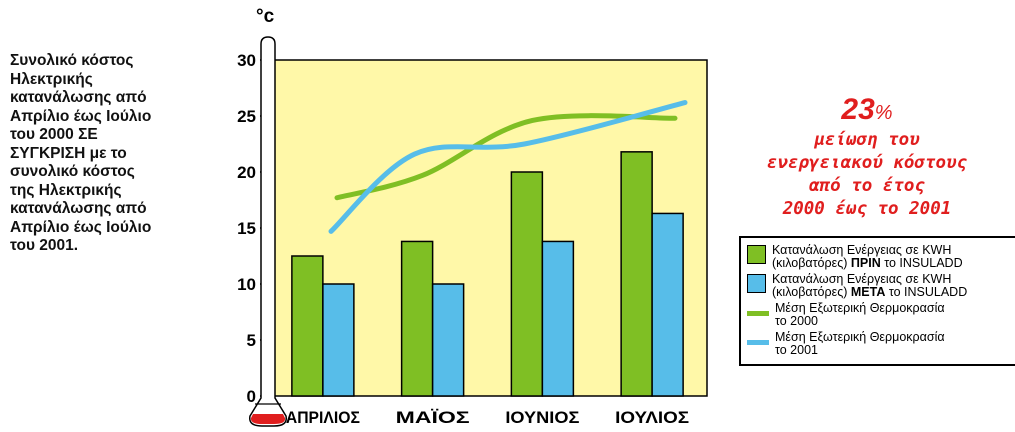  What do you see at coordinates (265, 16) in the screenshot?
I see `unit-label: °c` at bounding box center [265, 16].